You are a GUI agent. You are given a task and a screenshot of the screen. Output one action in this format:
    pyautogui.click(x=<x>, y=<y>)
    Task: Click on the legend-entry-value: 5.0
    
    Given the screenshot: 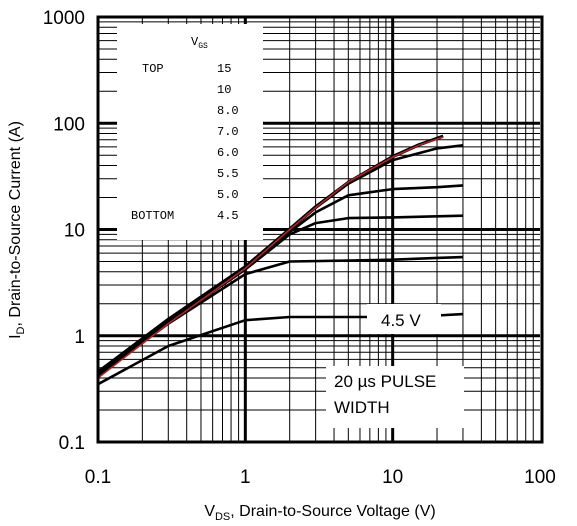 What is the action you would take?
    pyautogui.click(x=228, y=195)
    